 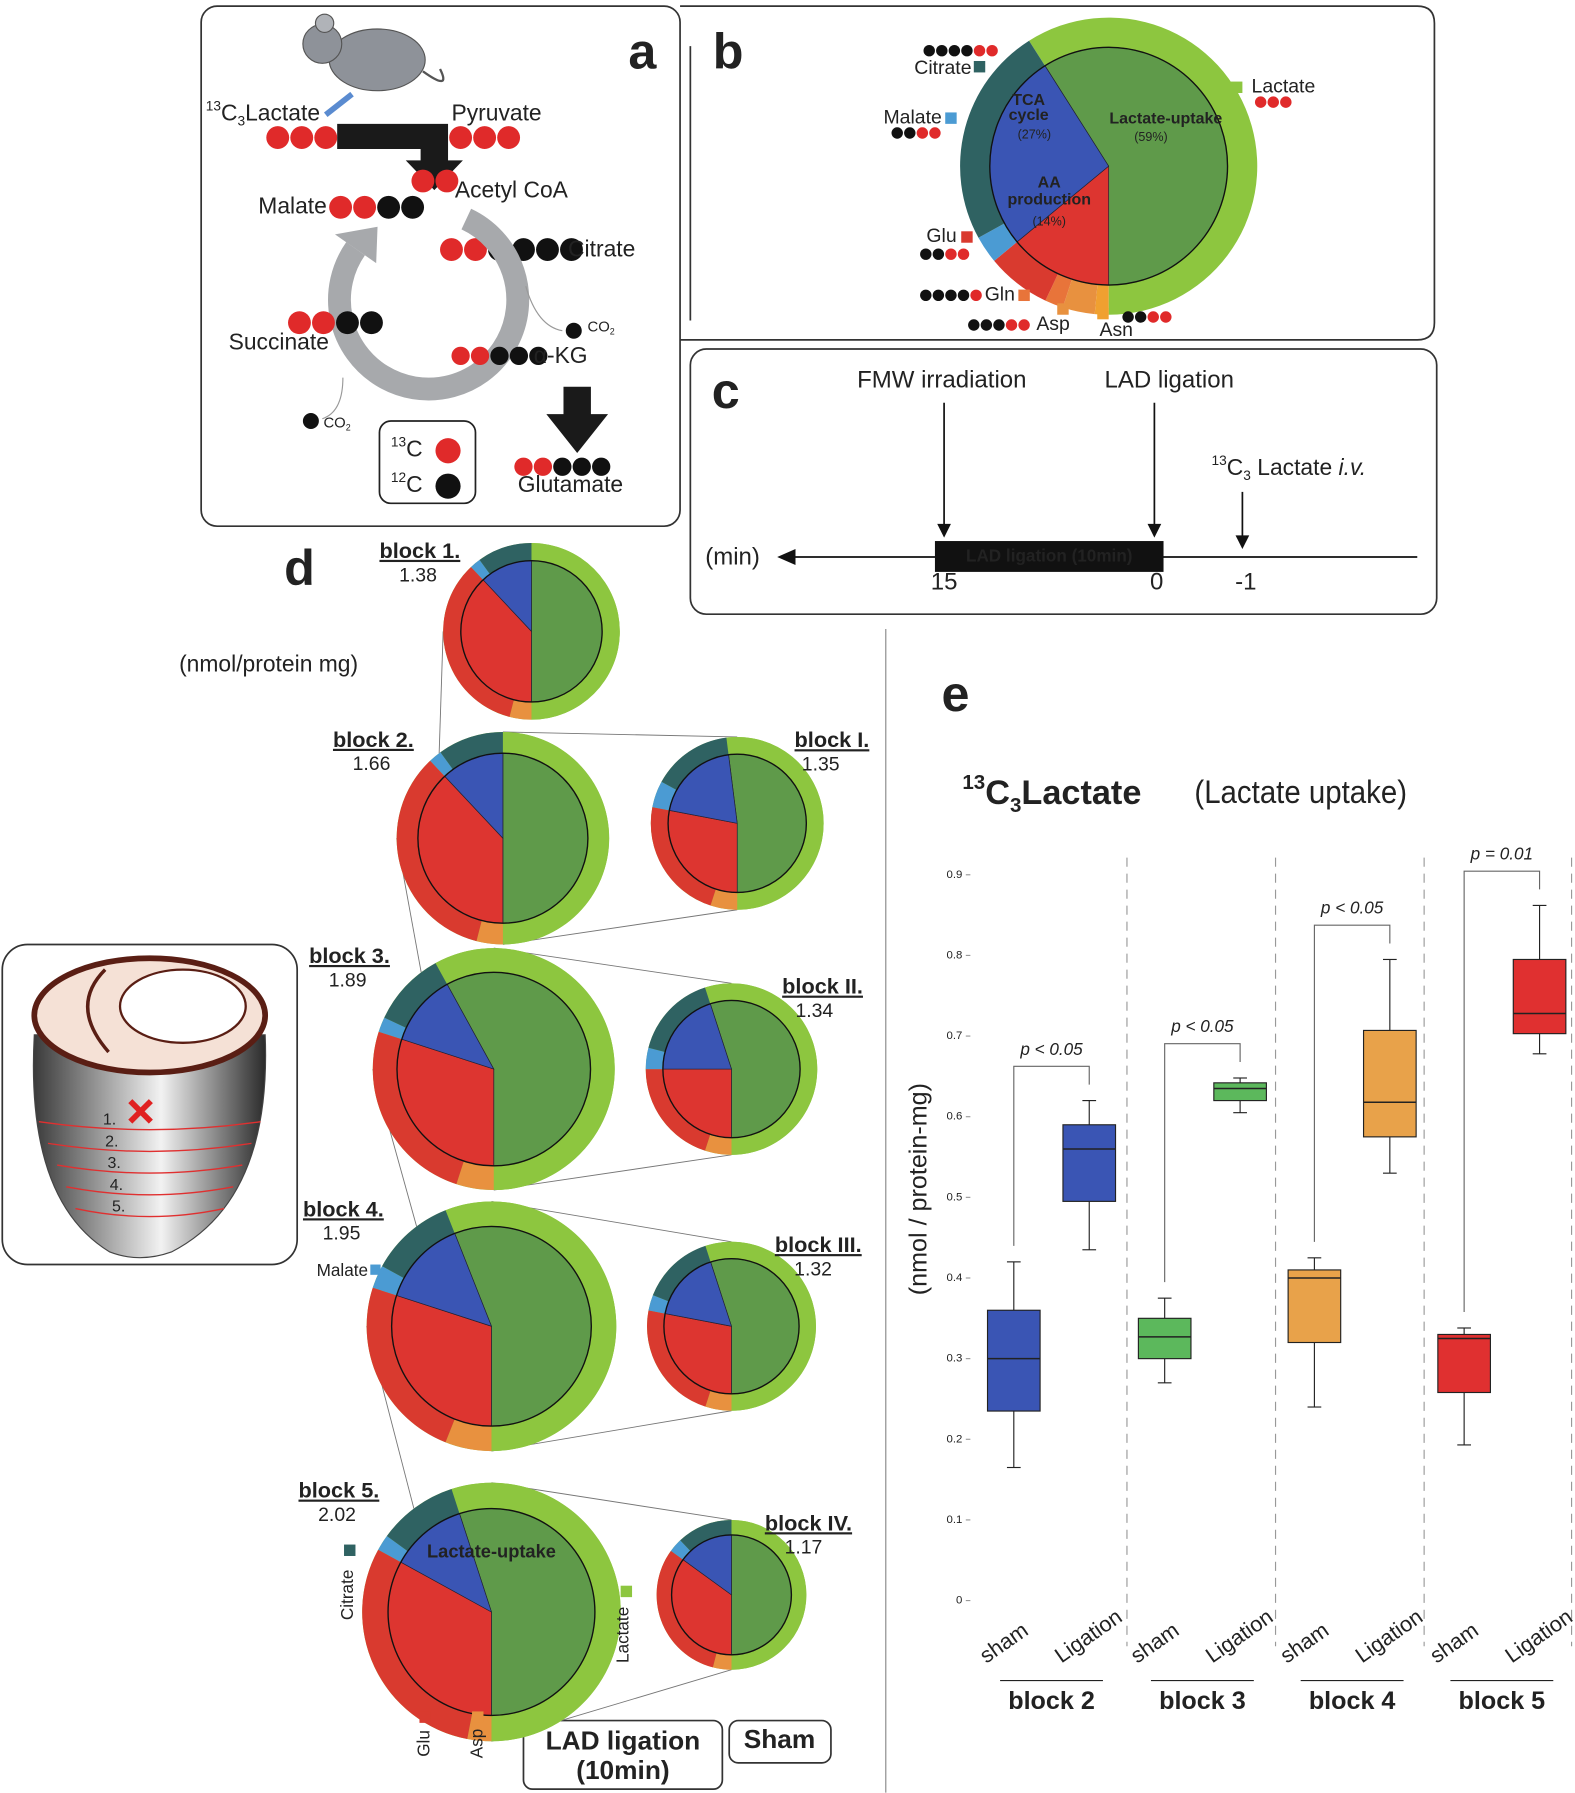 What do you see at coordinates (944, 582) in the screenshot?
I see `label: 15` at bounding box center [944, 582].